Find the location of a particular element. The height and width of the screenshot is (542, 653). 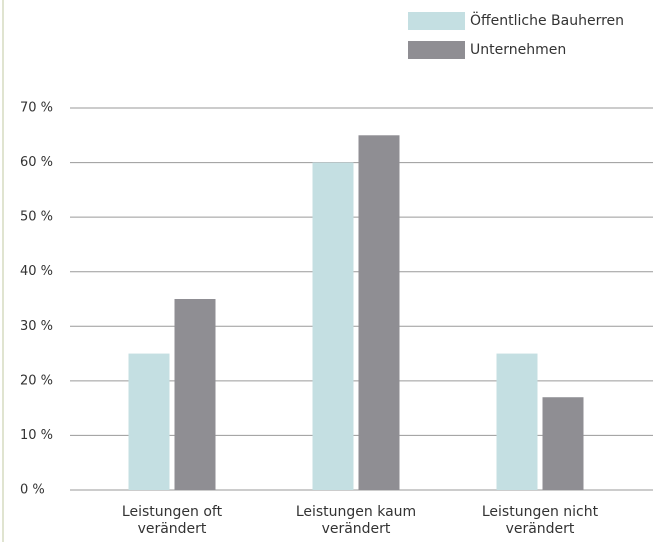

y-tick-label: 0 % is located at coordinates (32, 490).